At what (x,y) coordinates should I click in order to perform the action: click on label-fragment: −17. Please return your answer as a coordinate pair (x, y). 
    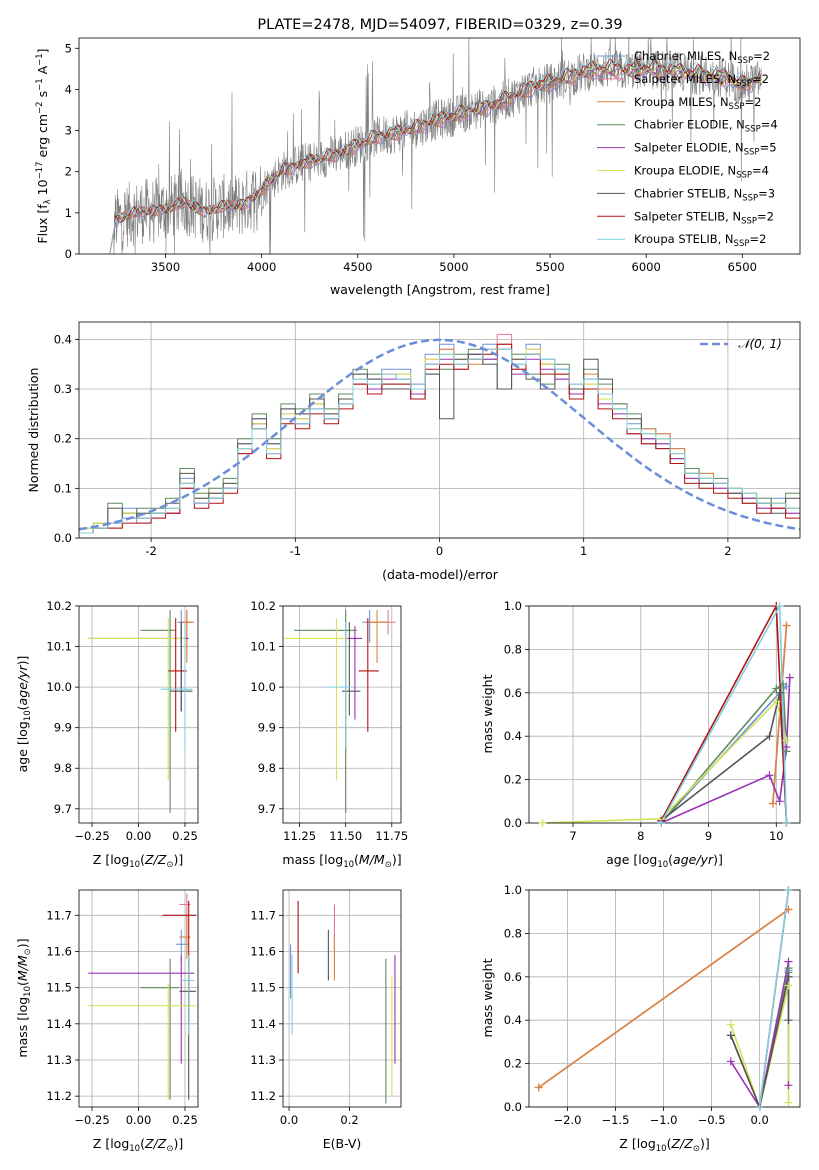
    Looking at the image, I should click on (40, 170).